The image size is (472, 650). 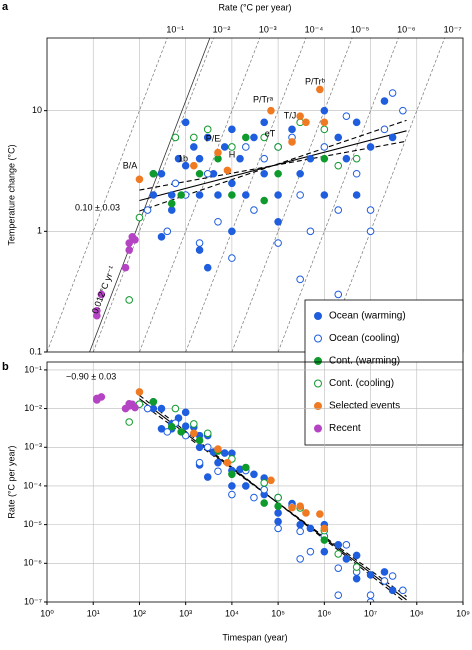 I want to click on legend-label: Cont. (warming), so click(x=364, y=361).